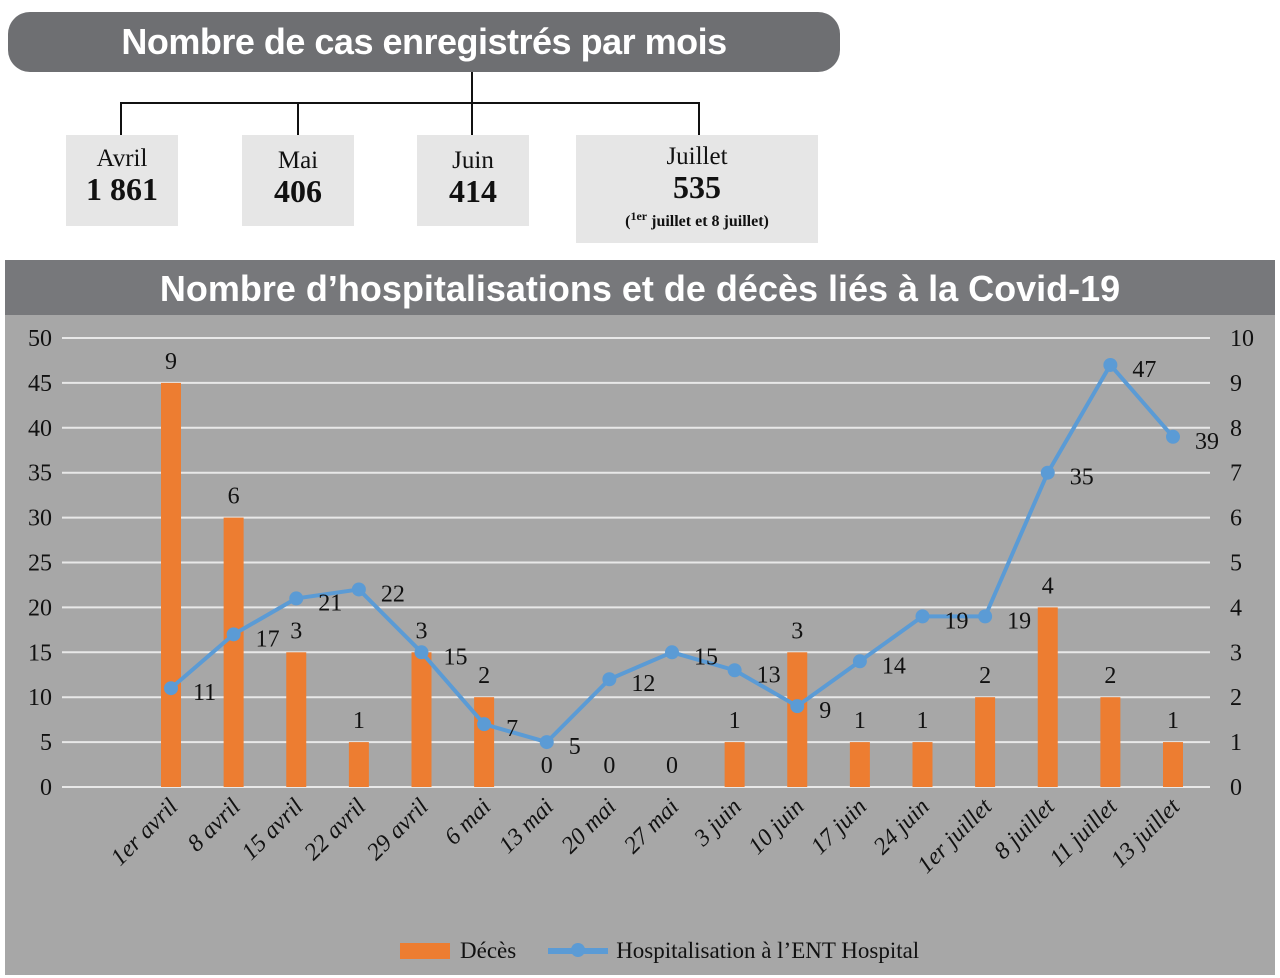 This screenshot has width=1280, height=978. I want to click on legend-swatch-deces, so click(425, 951).